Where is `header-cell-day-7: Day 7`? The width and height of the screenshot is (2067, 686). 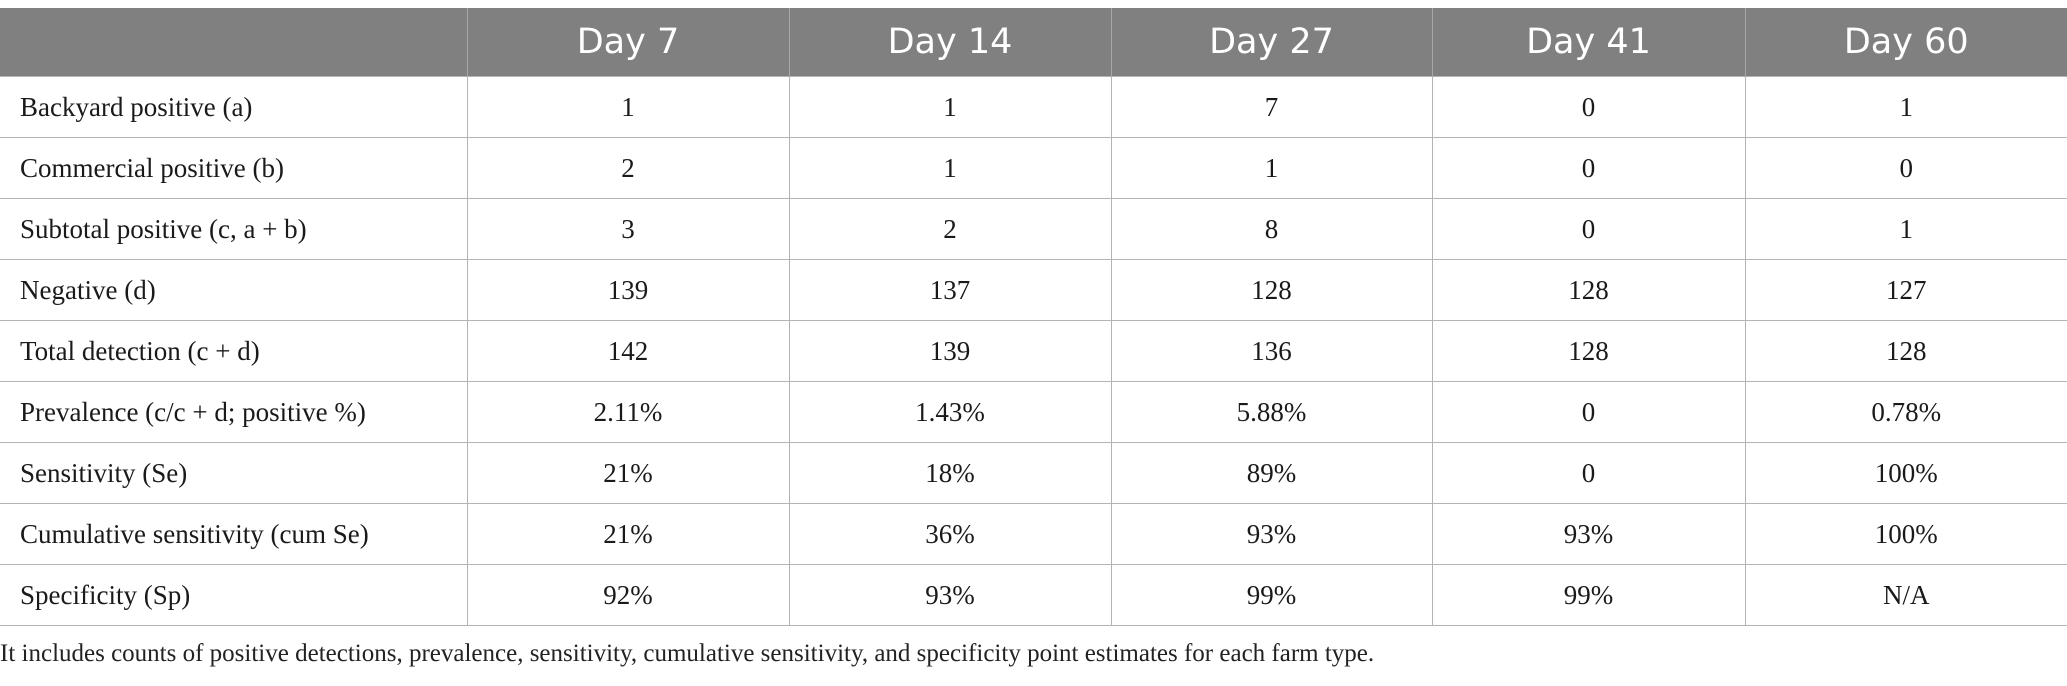
header-cell-day-7: Day 7 is located at coordinates (628, 42).